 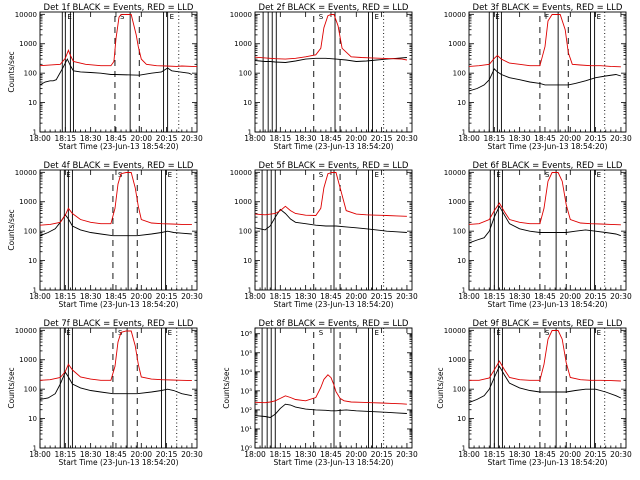 I want to click on panel-title: Det 4f BLACK = Events, RED = LLD, so click(x=119, y=166).